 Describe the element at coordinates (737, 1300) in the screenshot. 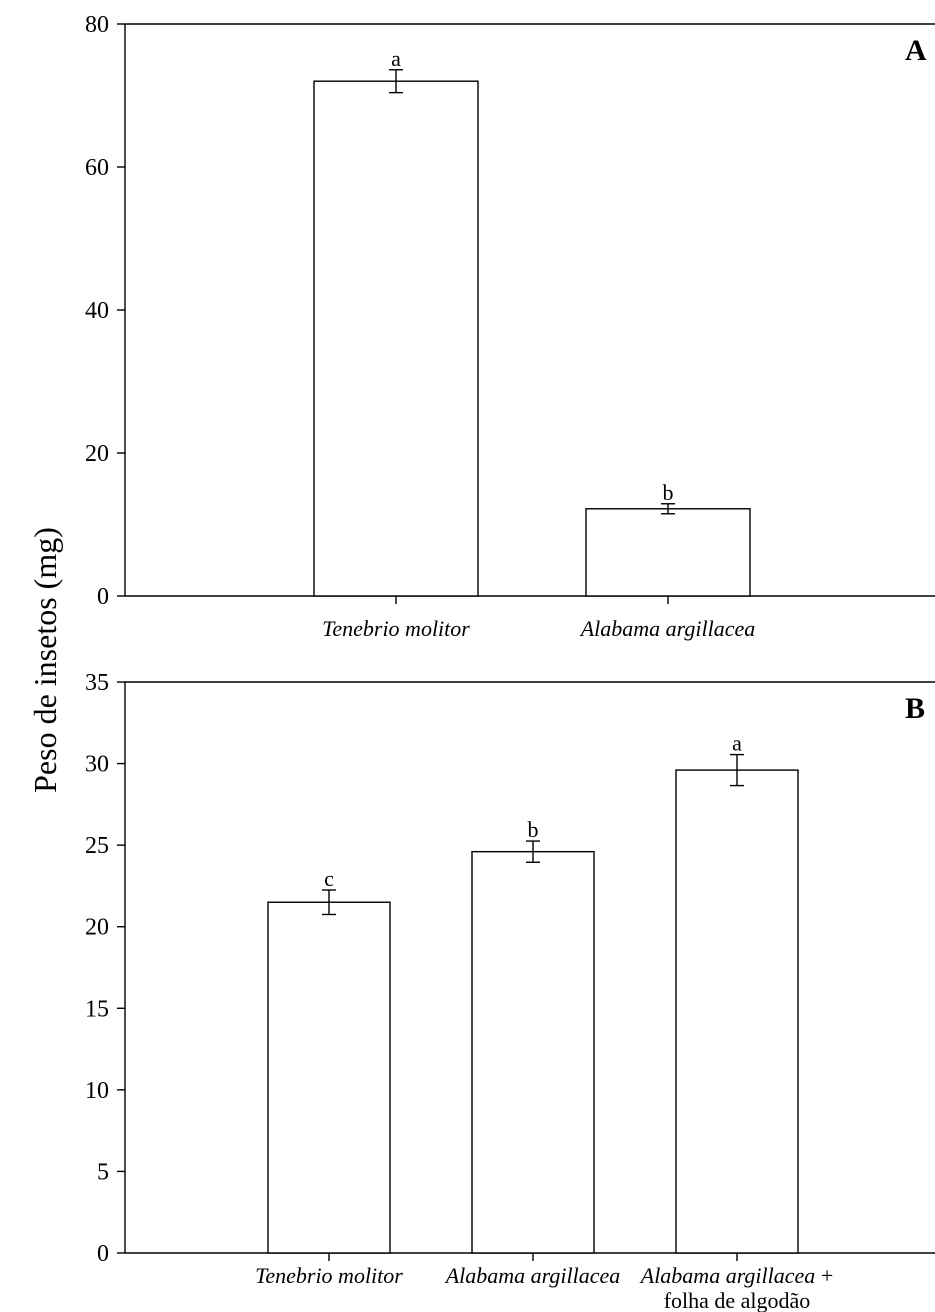

I see `category-label-line2: folha de algodão` at that location.